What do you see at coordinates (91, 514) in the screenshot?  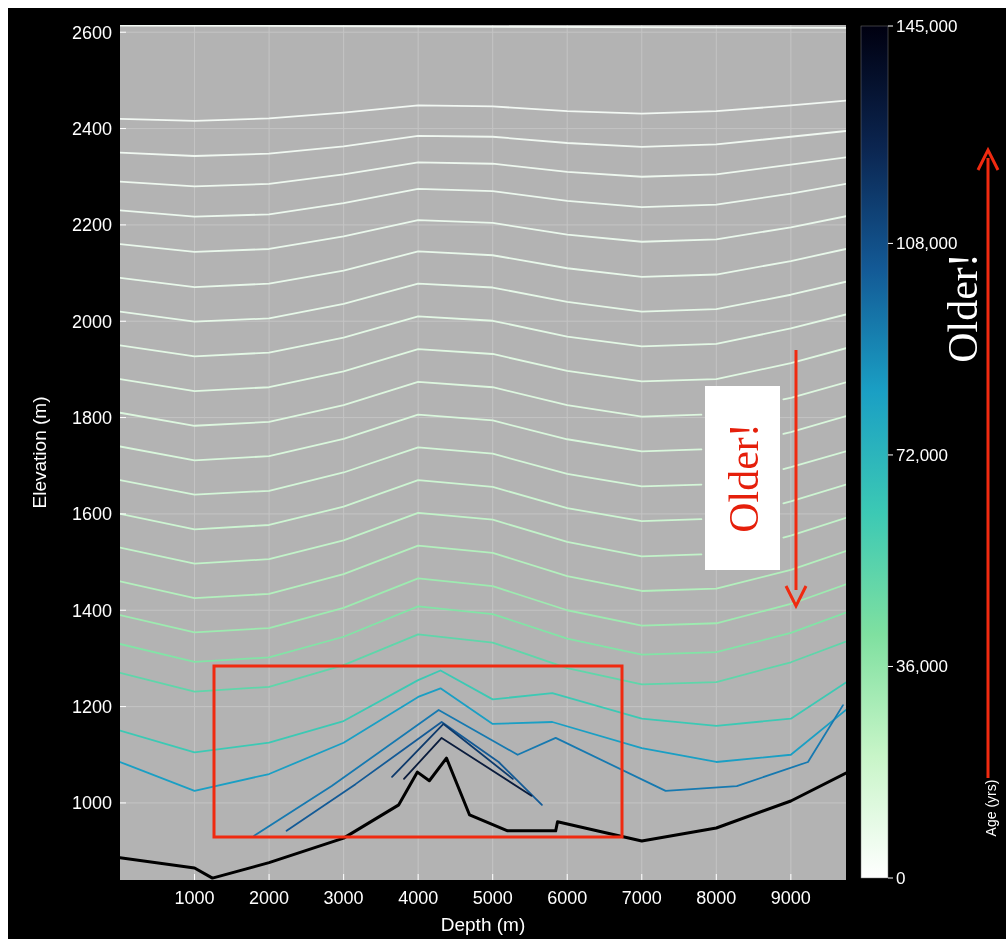 I see `y-tick-label: 1600` at bounding box center [91, 514].